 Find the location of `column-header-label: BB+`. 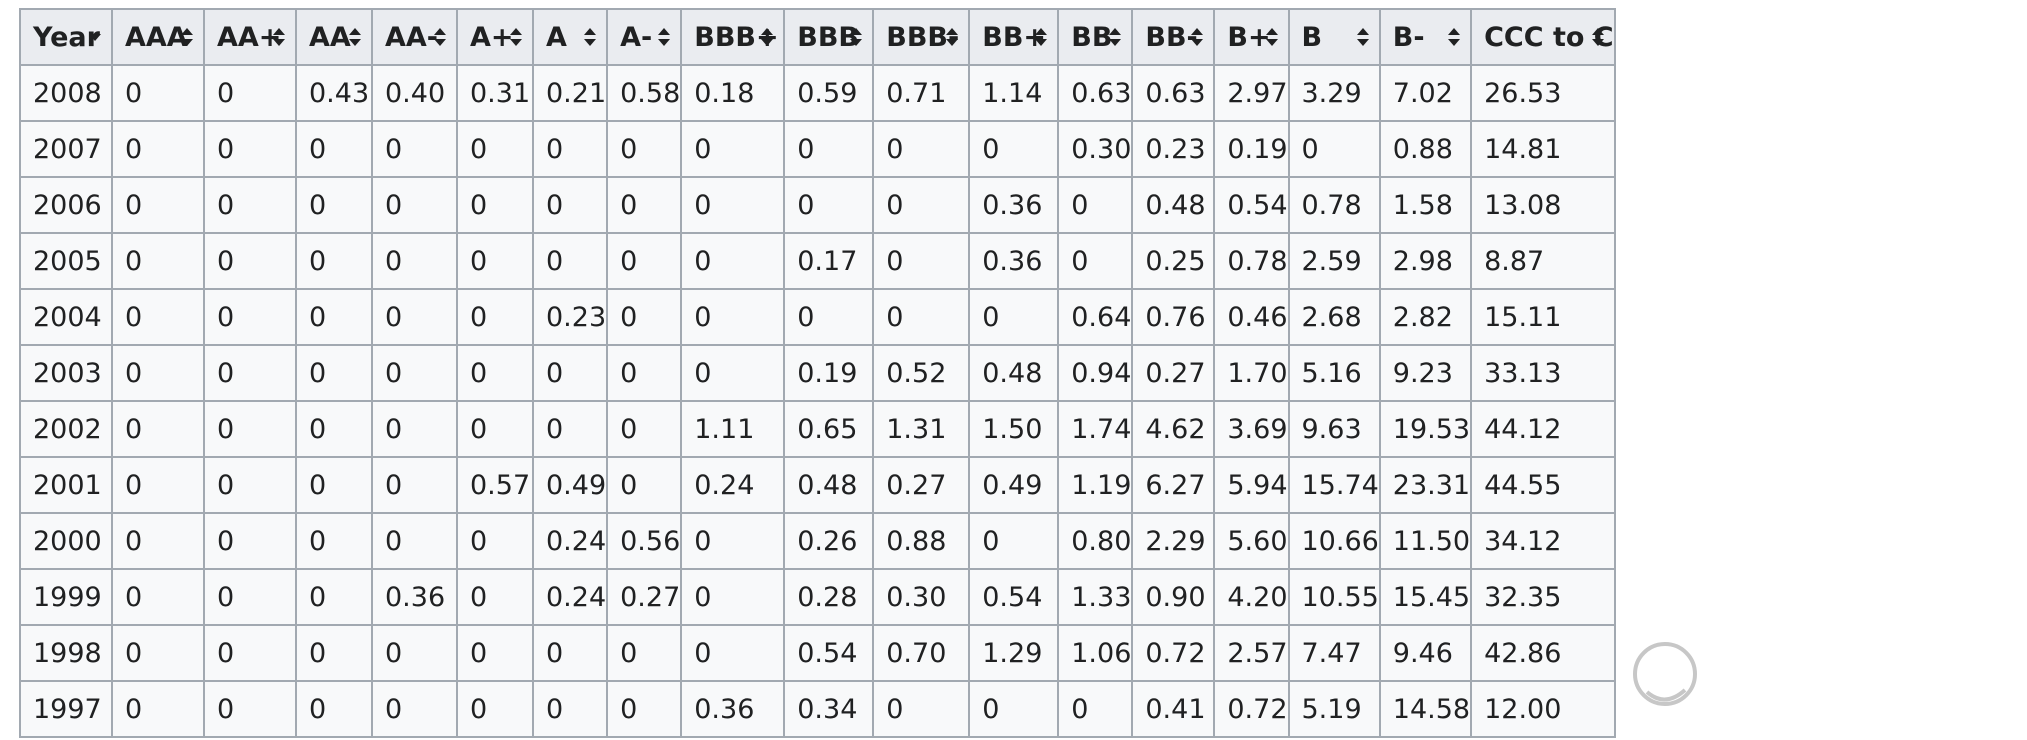

column-header-label: BB+ is located at coordinates (1014, 37).